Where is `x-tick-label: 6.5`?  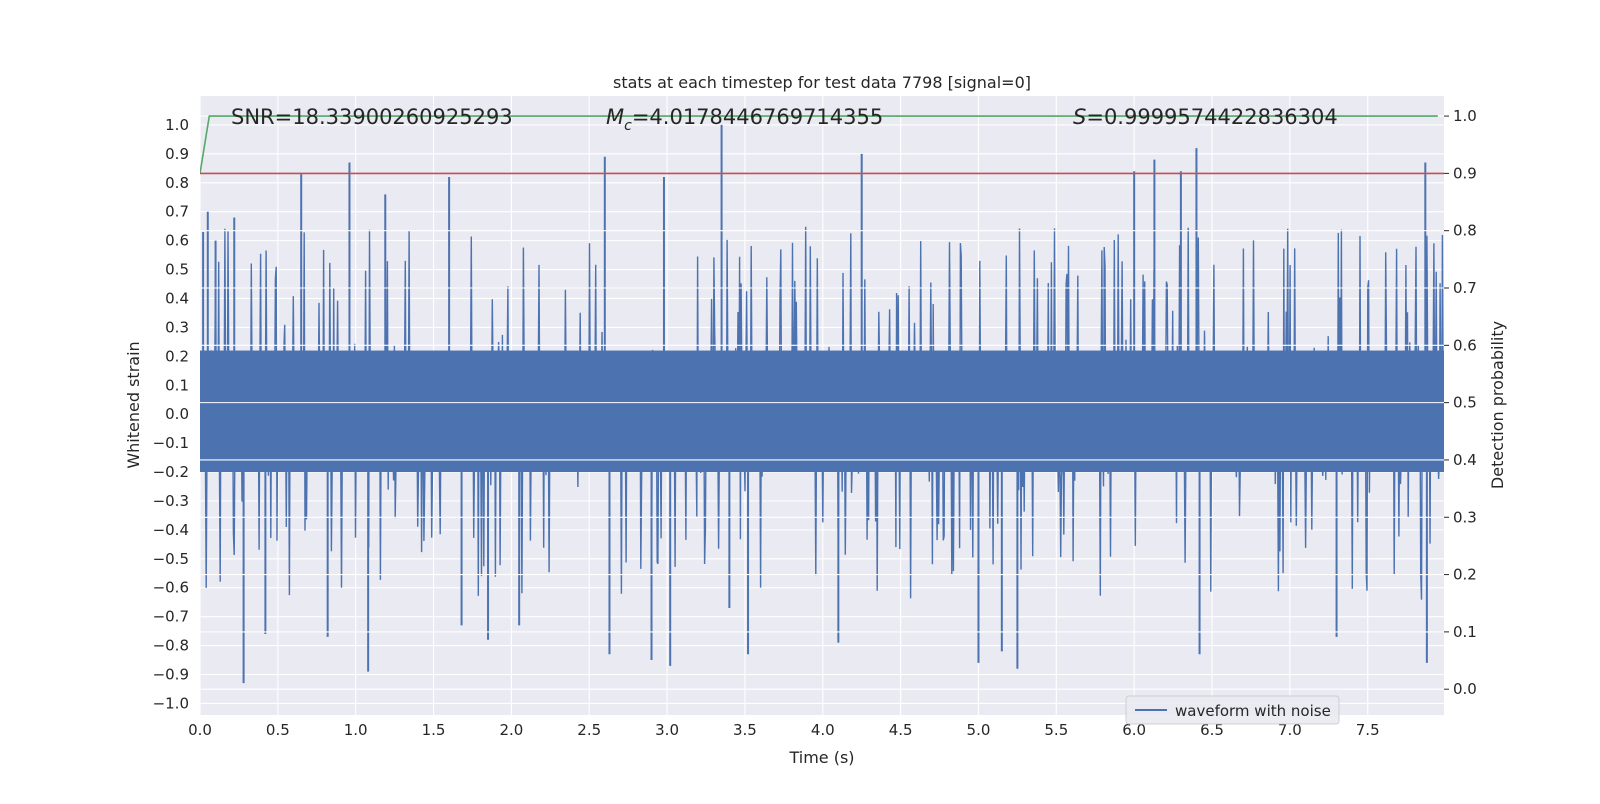
x-tick-label: 6.5 is located at coordinates (1212, 730).